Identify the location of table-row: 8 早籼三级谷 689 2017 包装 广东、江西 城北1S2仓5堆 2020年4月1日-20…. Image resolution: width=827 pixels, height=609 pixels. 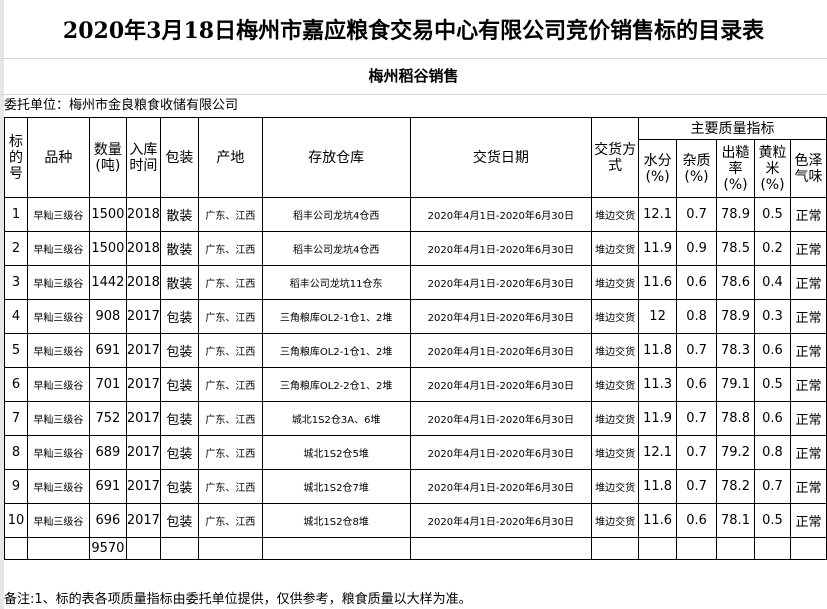
(415, 452).